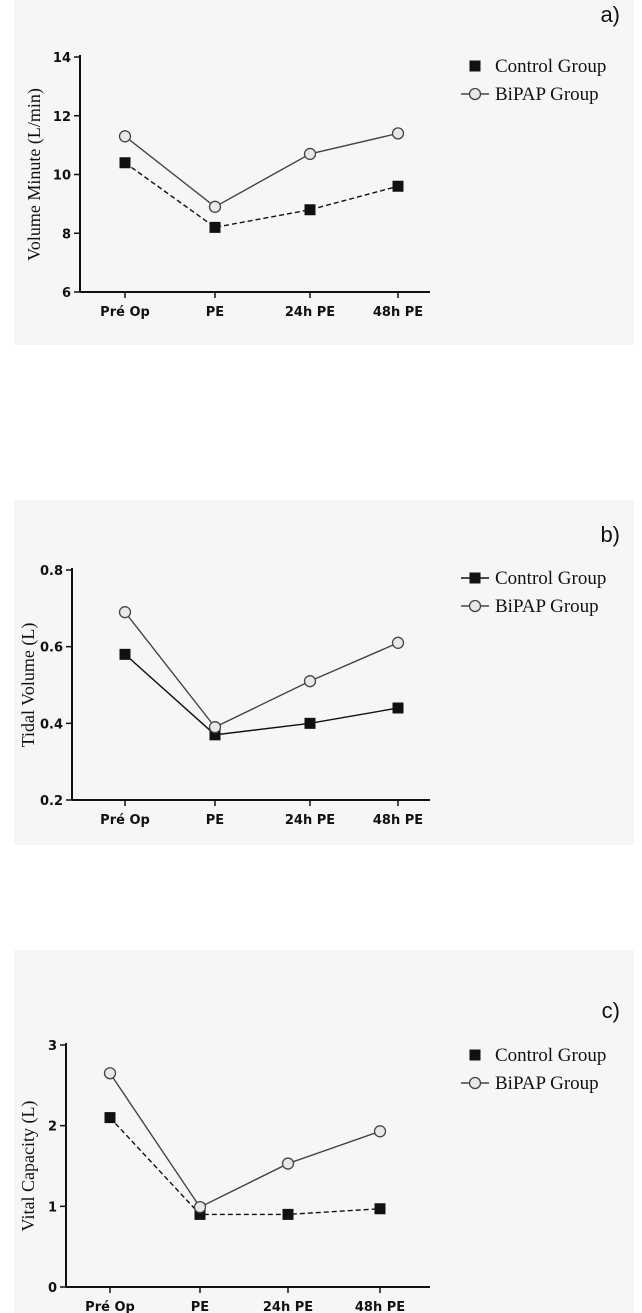 The image size is (642, 1313). What do you see at coordinates (52, 1127) in the screenshot?
I see `y-tick-label: 2` at bounding box center [52, 1127].